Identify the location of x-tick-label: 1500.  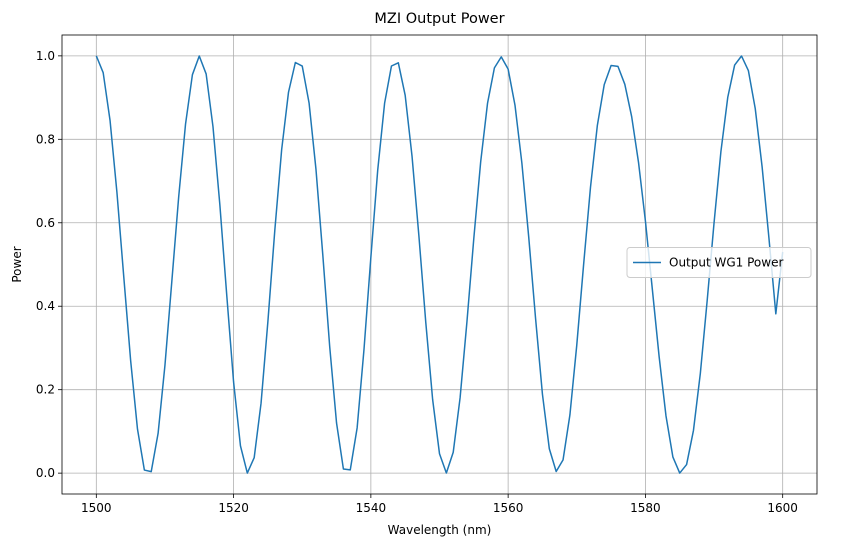
(96, 508).